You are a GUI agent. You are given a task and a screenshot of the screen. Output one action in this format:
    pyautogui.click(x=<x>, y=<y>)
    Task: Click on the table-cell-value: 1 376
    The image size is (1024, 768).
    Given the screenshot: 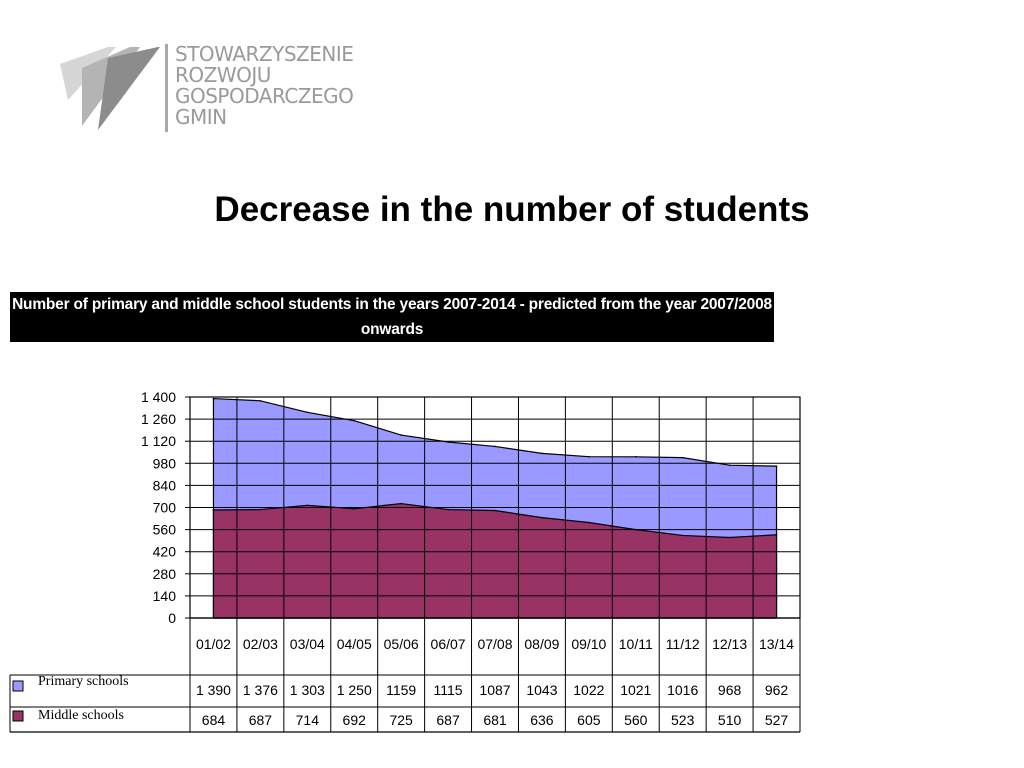 What is the action you would take?
    pyautogui.click(x=260, y=690)
    